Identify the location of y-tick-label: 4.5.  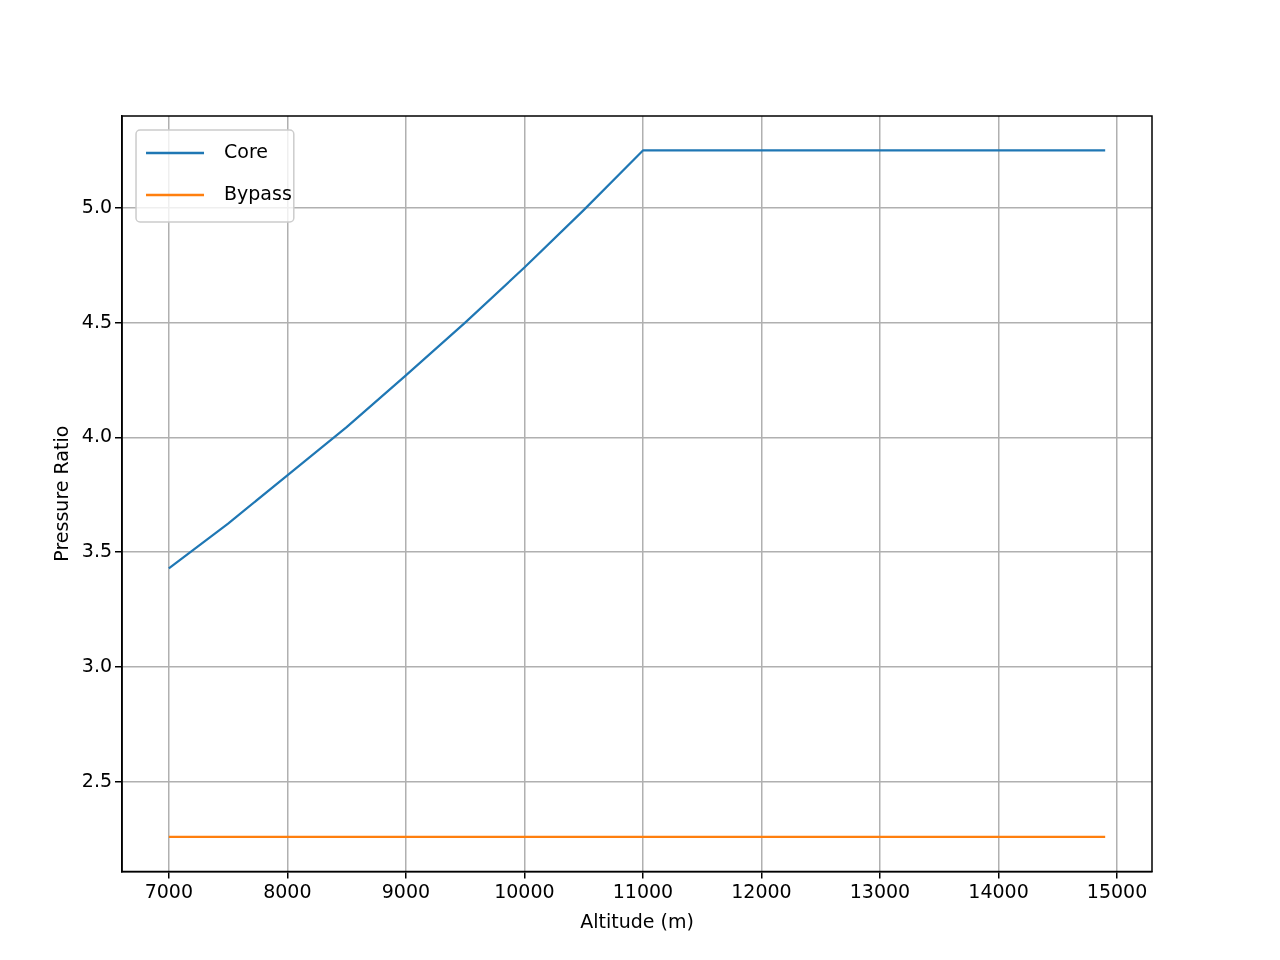
(97, 320).